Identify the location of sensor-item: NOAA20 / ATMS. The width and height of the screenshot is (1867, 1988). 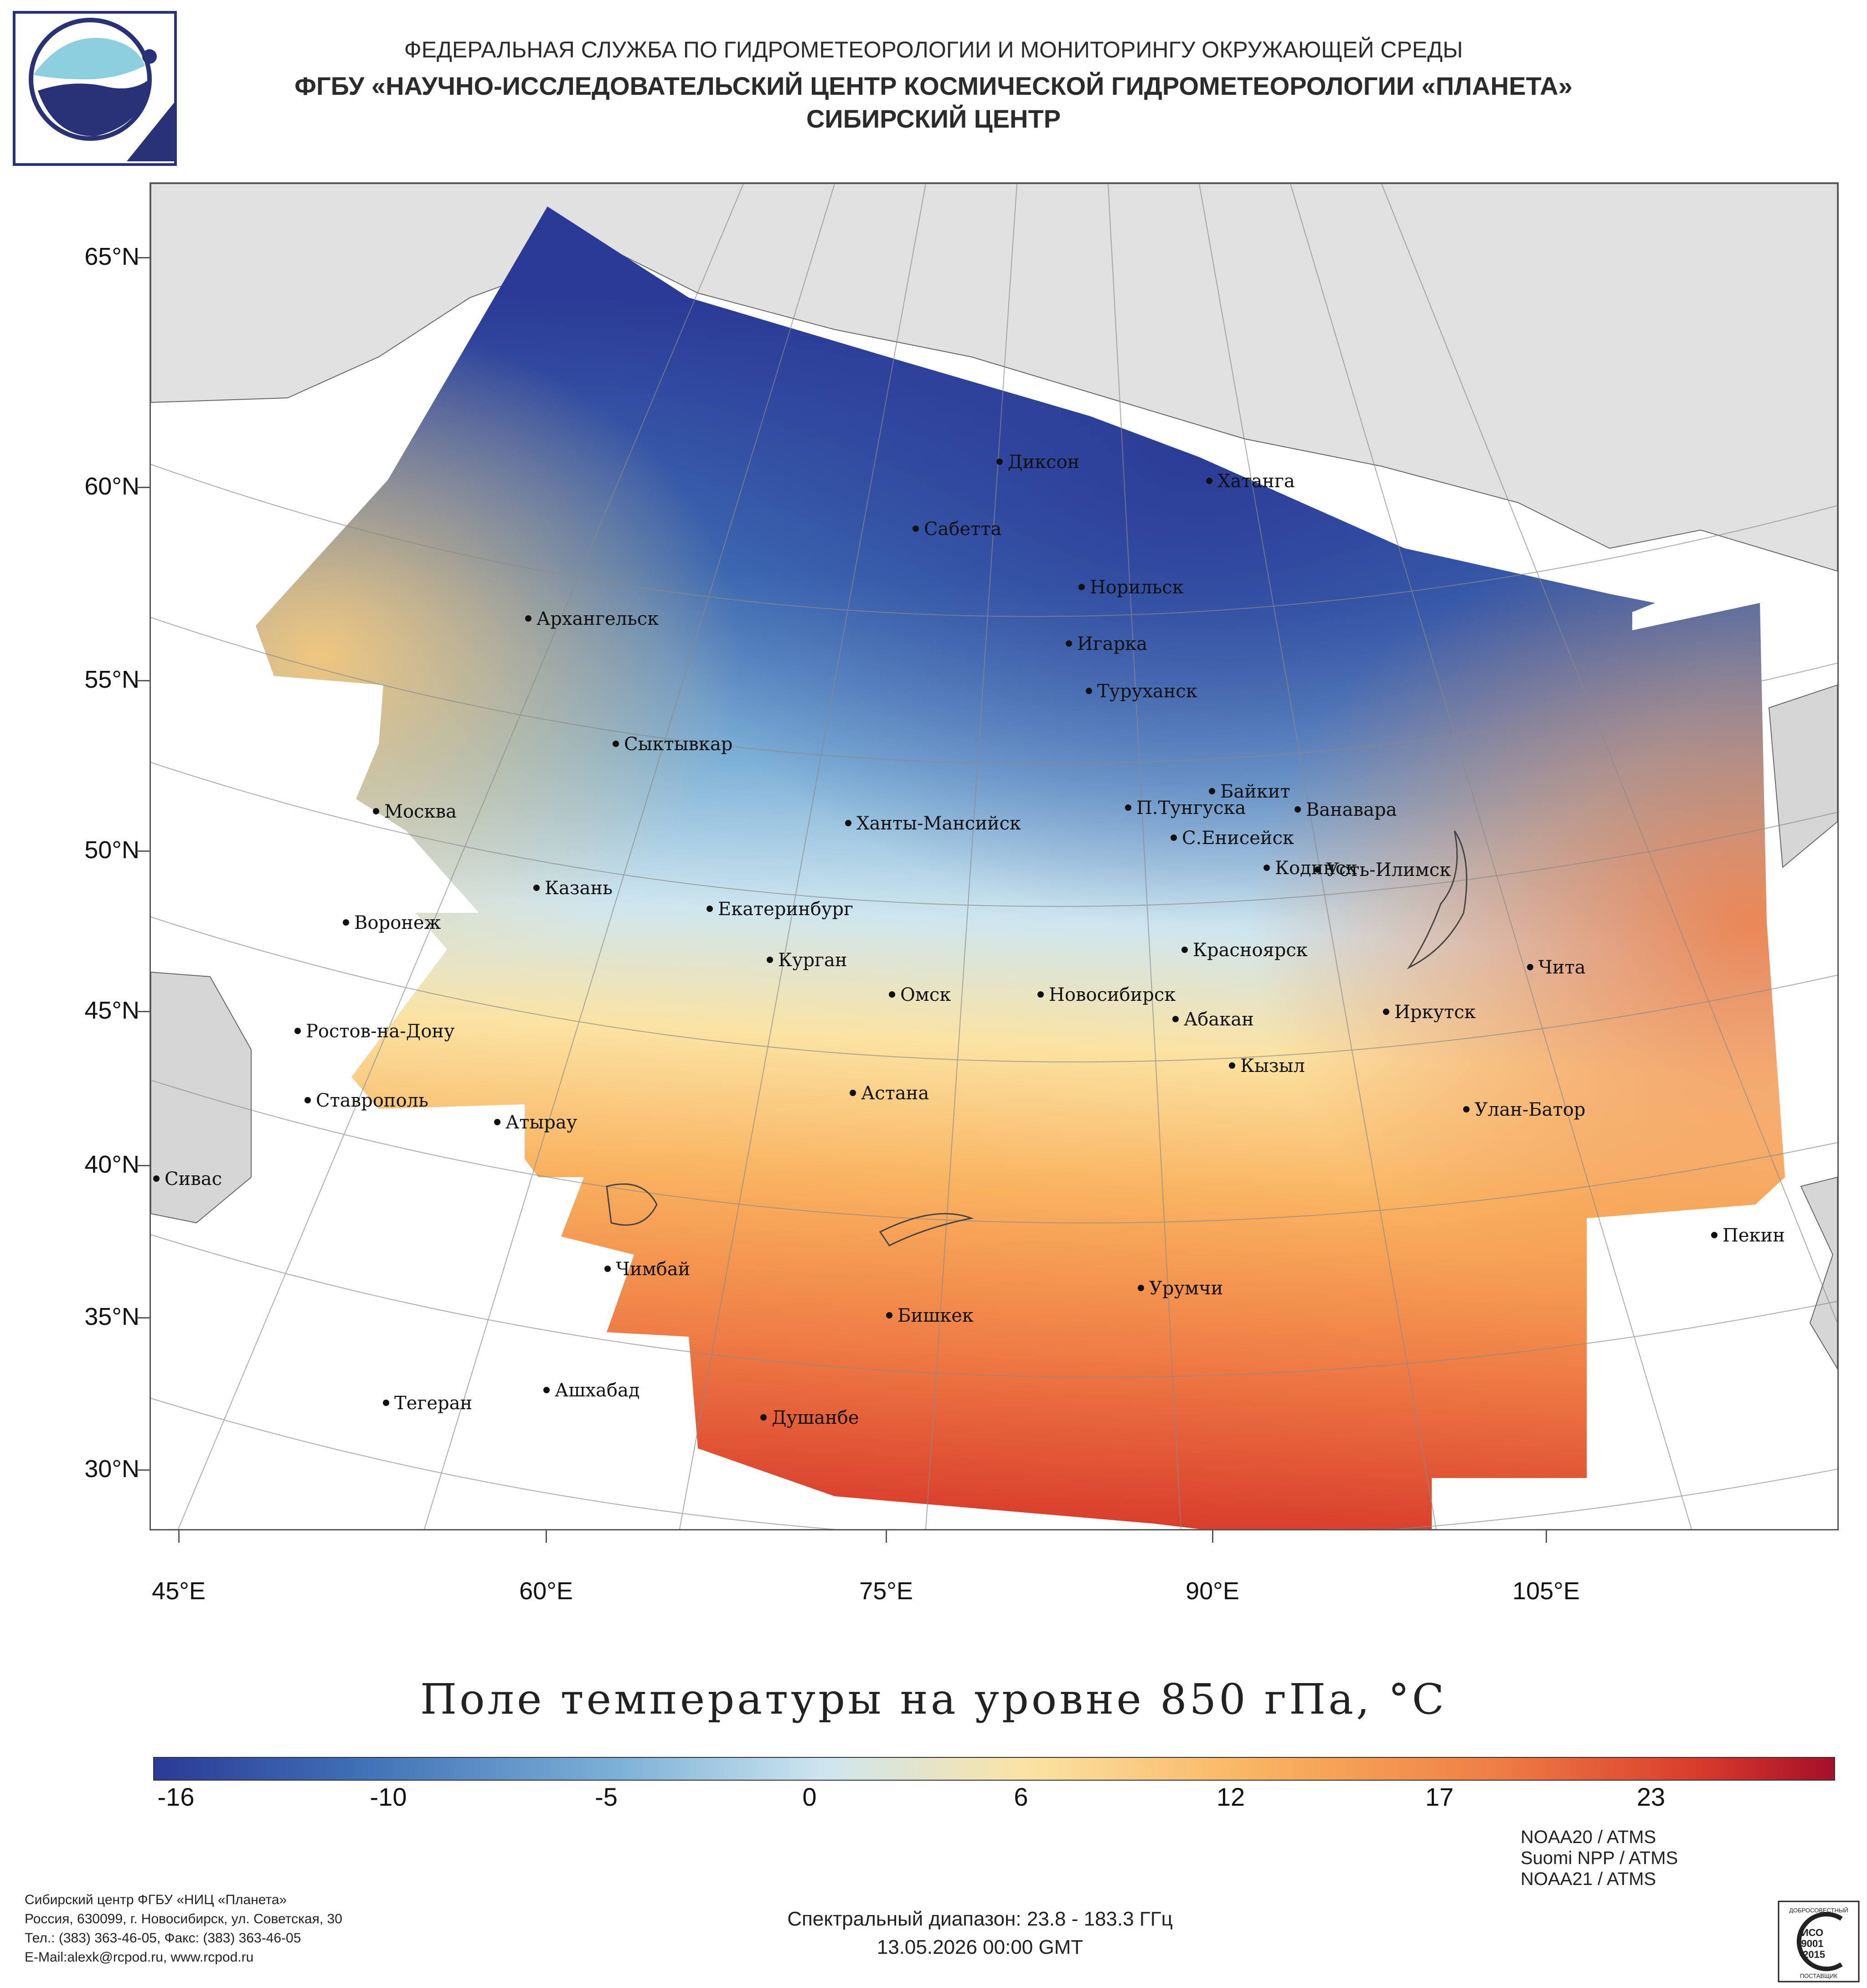
(1588, 1837).